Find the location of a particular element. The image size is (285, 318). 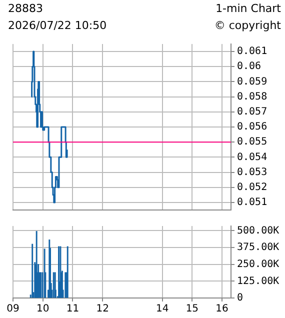

x-tick-label: 16 is located at coordinates (222, 309).